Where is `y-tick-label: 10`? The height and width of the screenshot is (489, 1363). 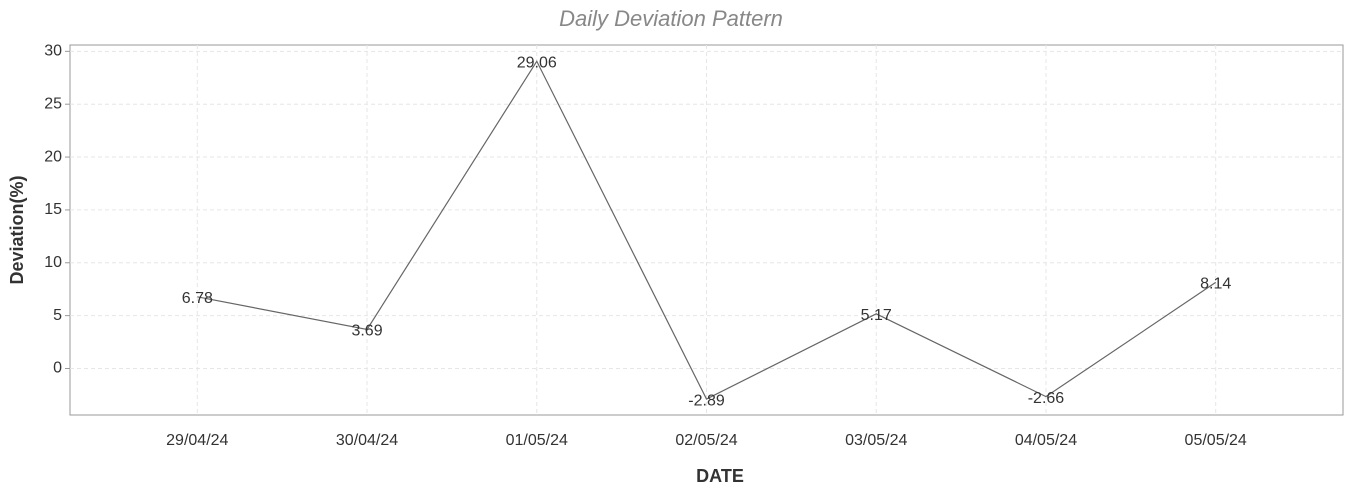
y-tick-label: 10 is located at coordinates (53, 262).